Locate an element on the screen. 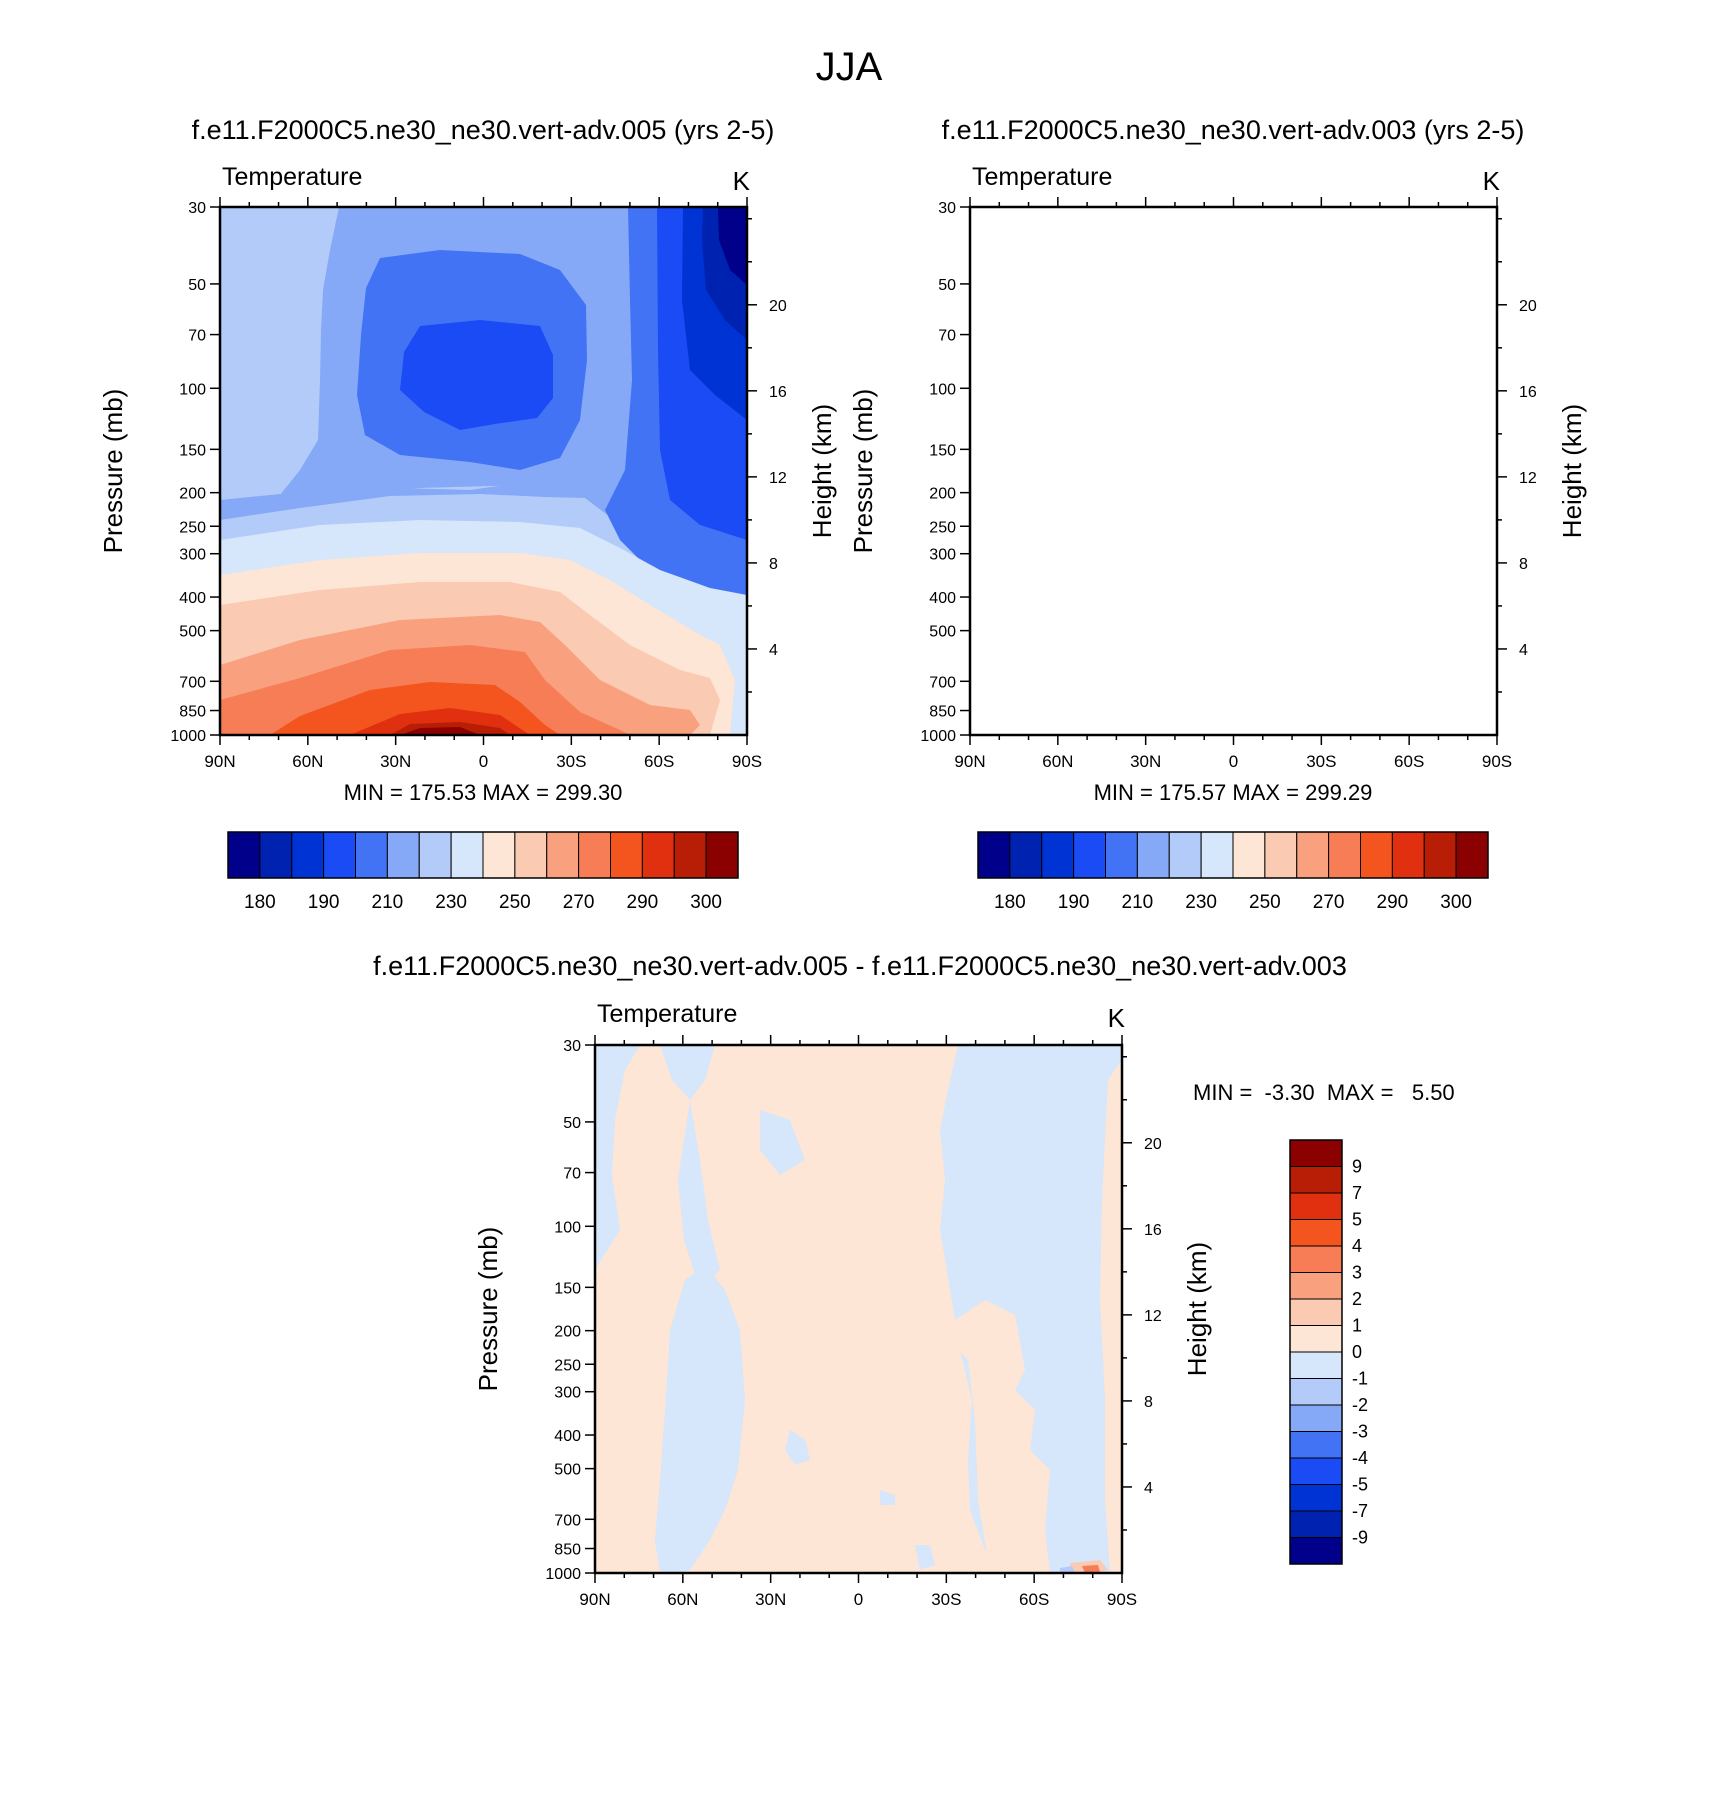 Image resolution: width=1710 pixels, height=1803 pixels. y-tick-label: 250 is located at coordinates (942, 527).